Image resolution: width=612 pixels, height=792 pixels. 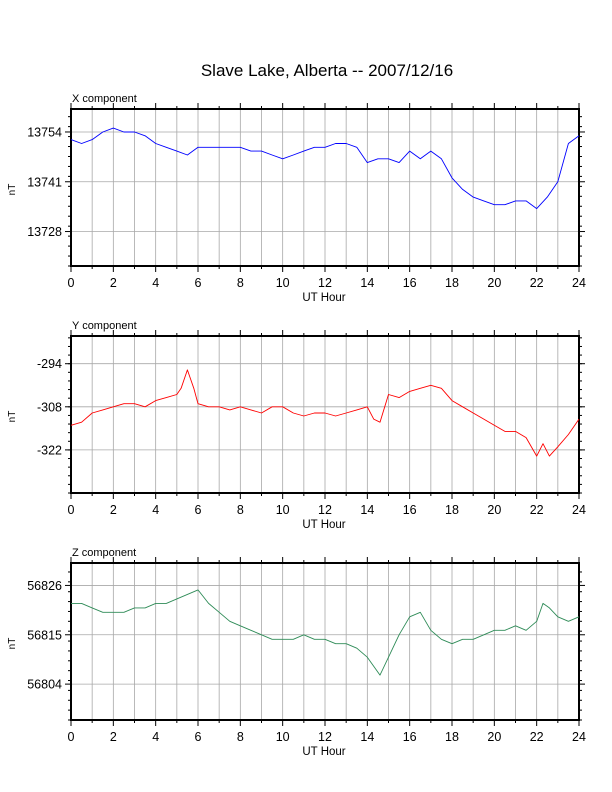 I want to click on x-x-tick-label: 22, so click(x=537, y=283).